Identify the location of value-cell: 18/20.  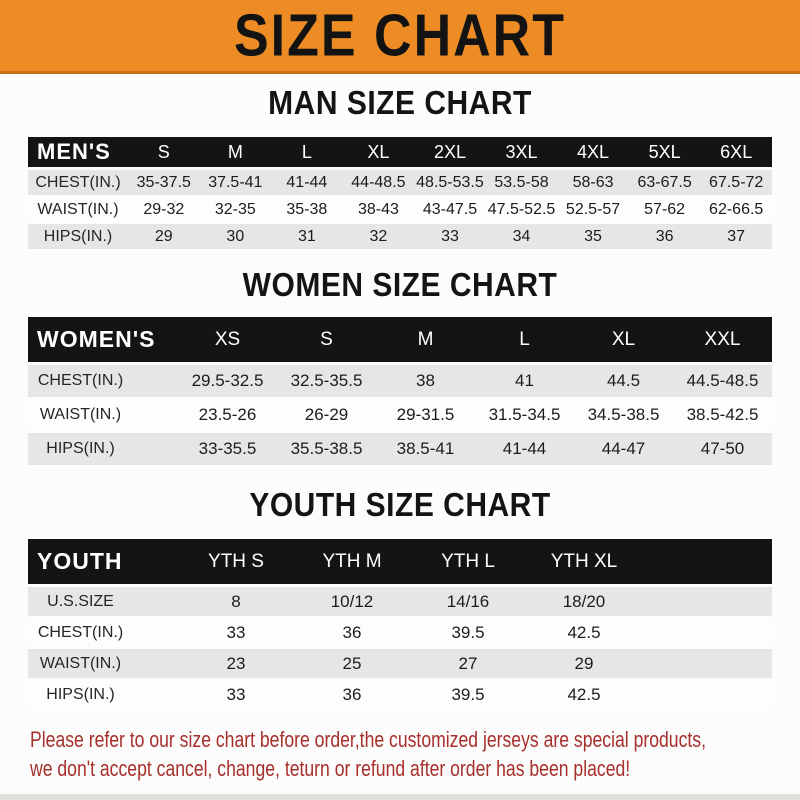
(584, 601).